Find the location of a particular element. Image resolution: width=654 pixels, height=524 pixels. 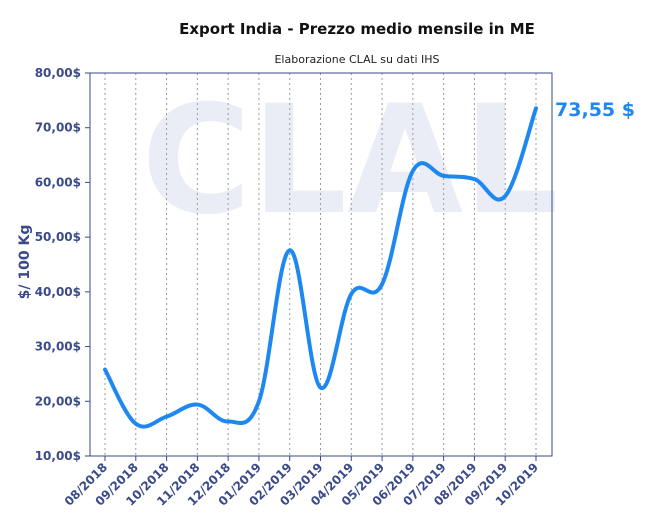

y-tick-label: 80,00$ is located at coordinates (58, 73).